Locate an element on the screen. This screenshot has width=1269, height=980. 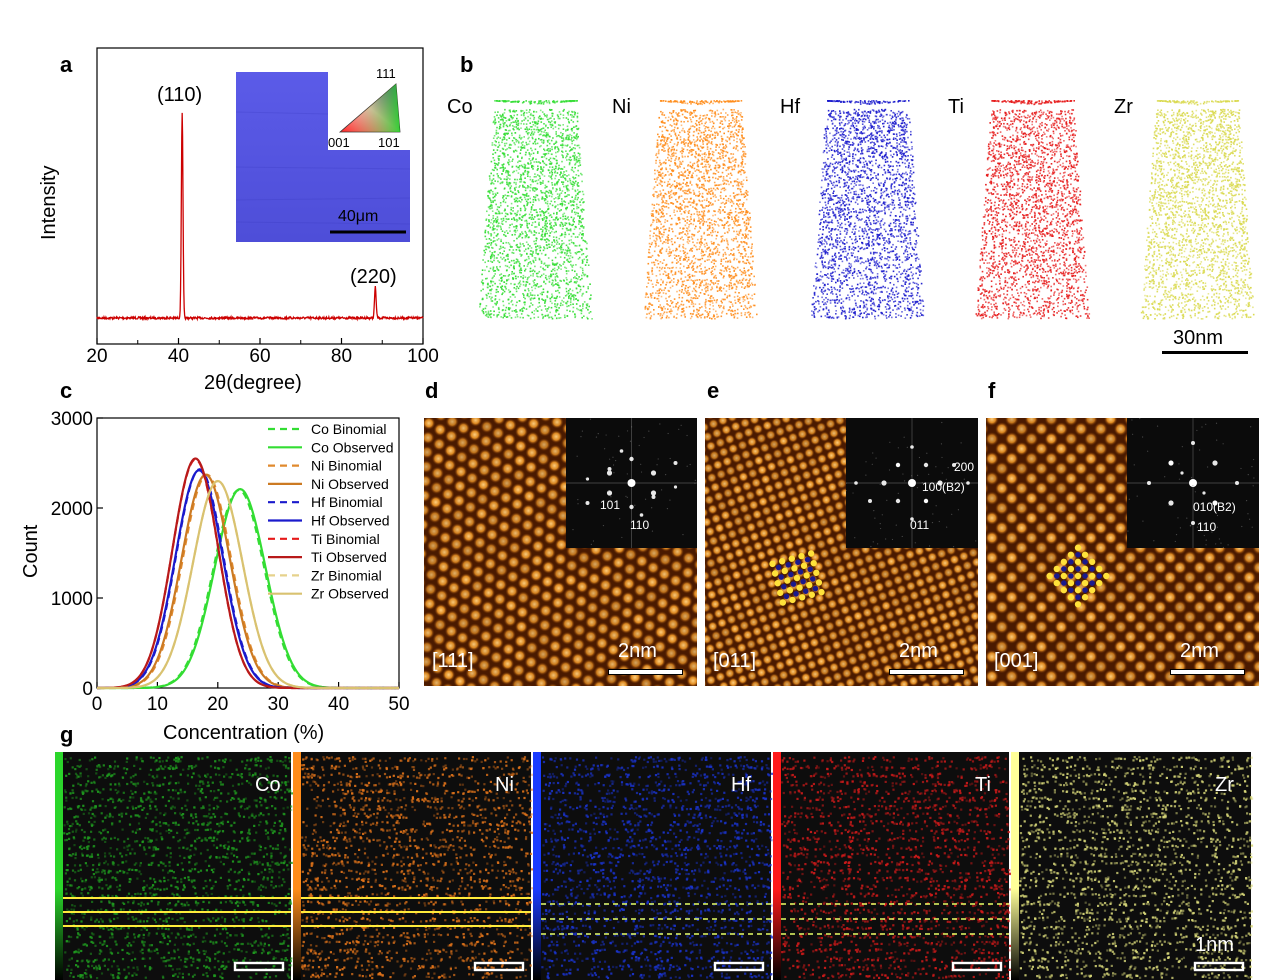
xrd-xtick-label: 100 is located at coordinates (423, 356).